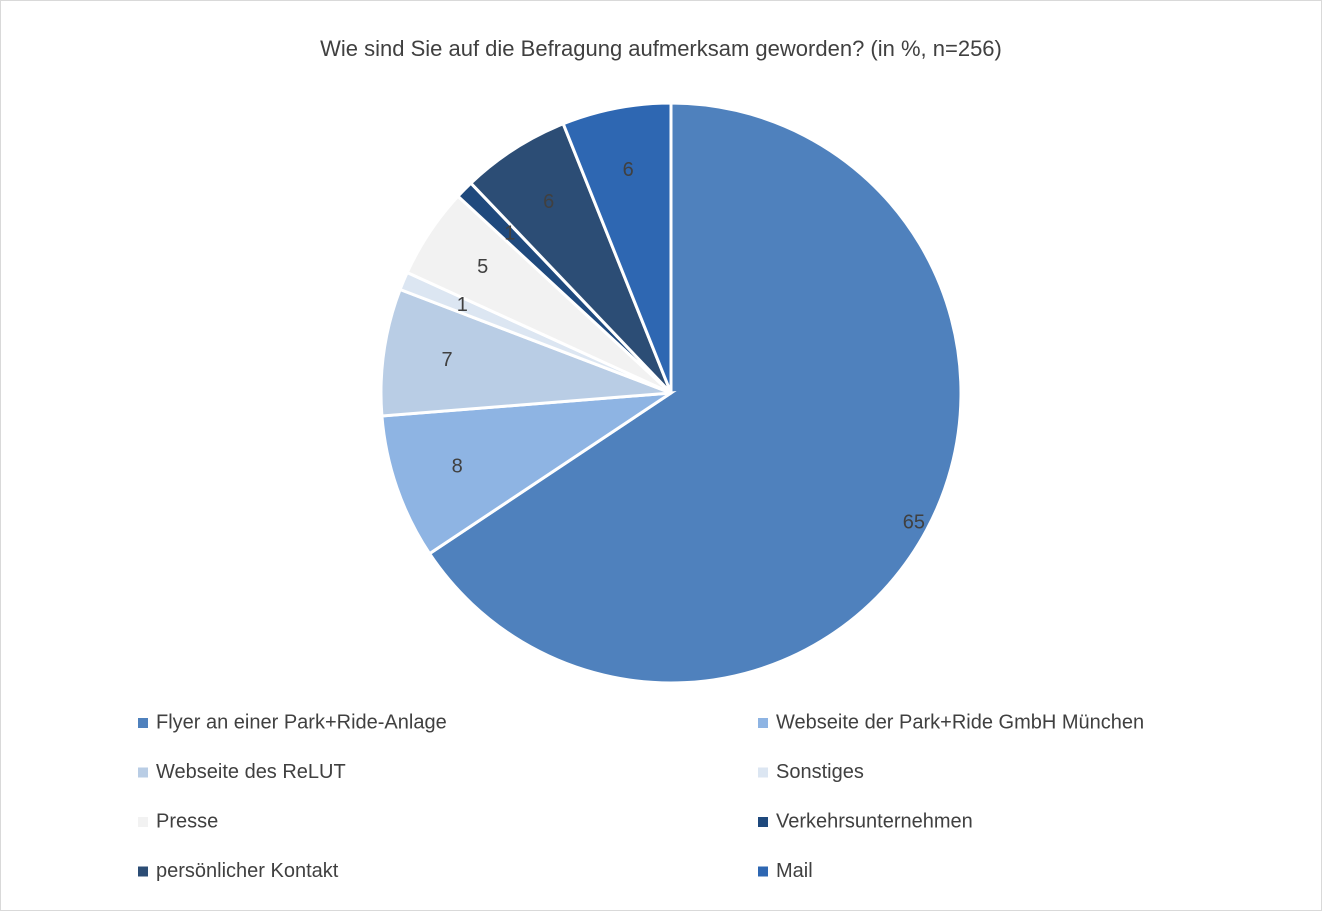  Describe the element at coordinates (794, 871) in the screenshot. I see `legend-label: Mail` at that location.